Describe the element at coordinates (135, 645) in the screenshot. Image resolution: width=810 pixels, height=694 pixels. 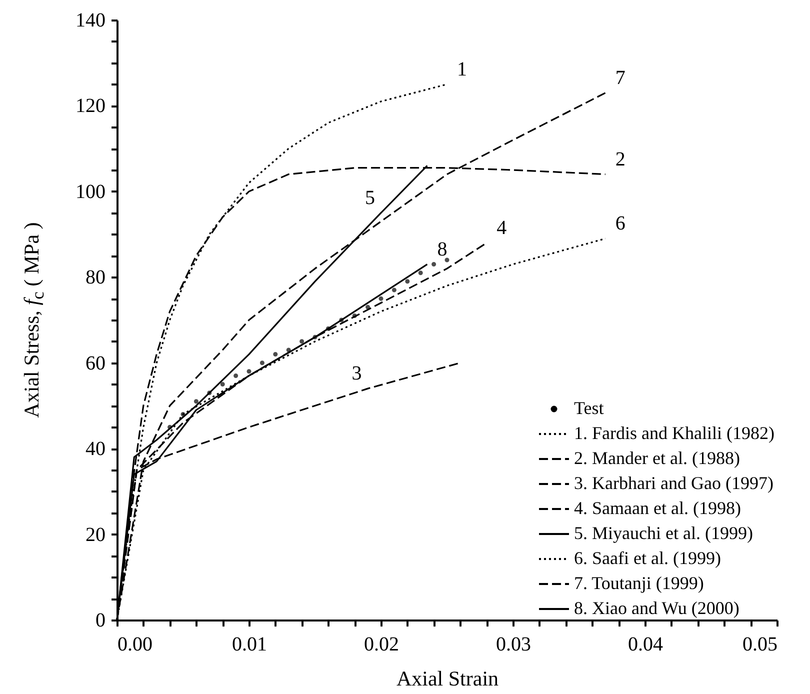
I see `x-tick-label: 0.00` at that location.